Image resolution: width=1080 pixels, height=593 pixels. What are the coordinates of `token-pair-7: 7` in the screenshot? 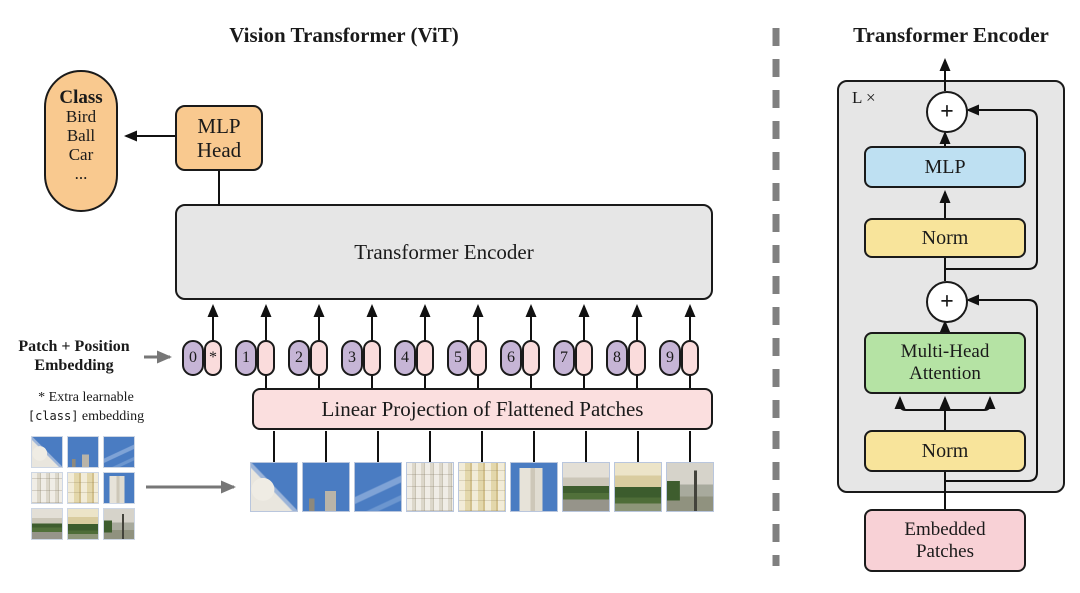 It's located at (573, 358).